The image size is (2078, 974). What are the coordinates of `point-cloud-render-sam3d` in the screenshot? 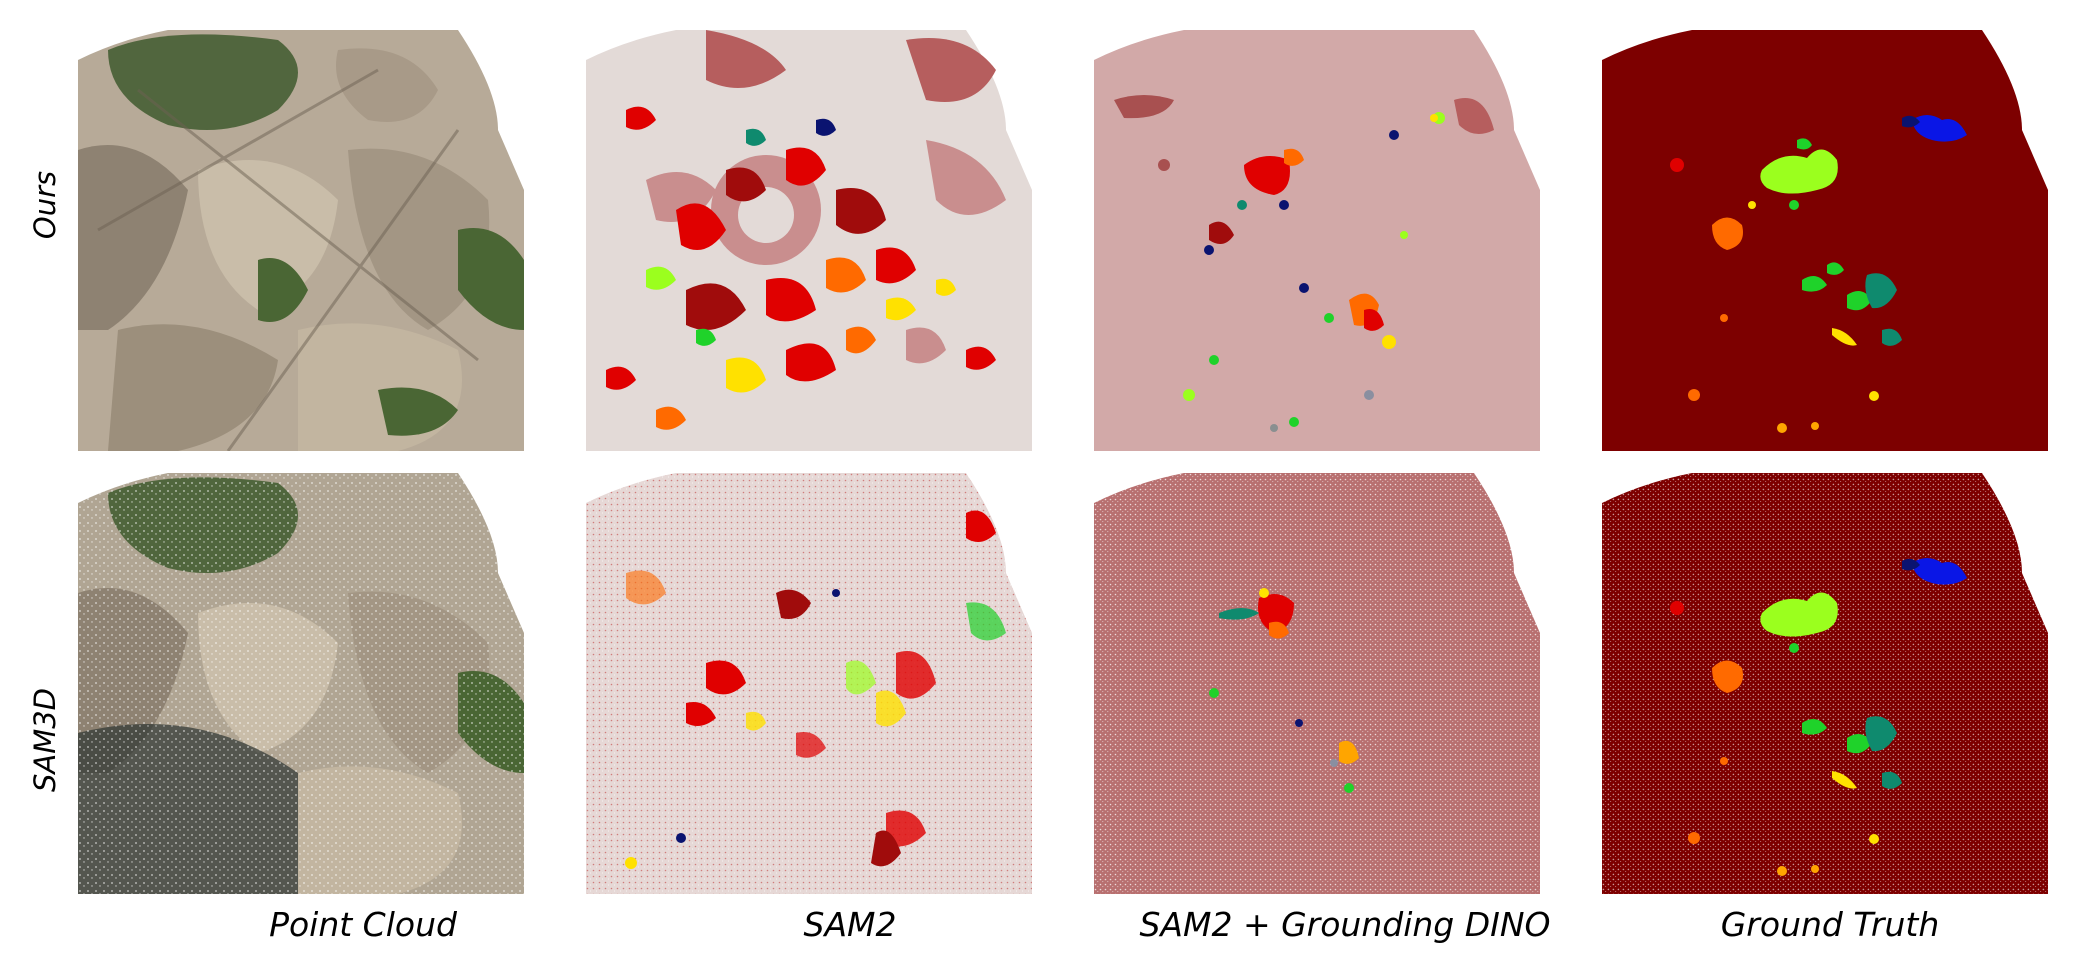 It's located at (301, 683).